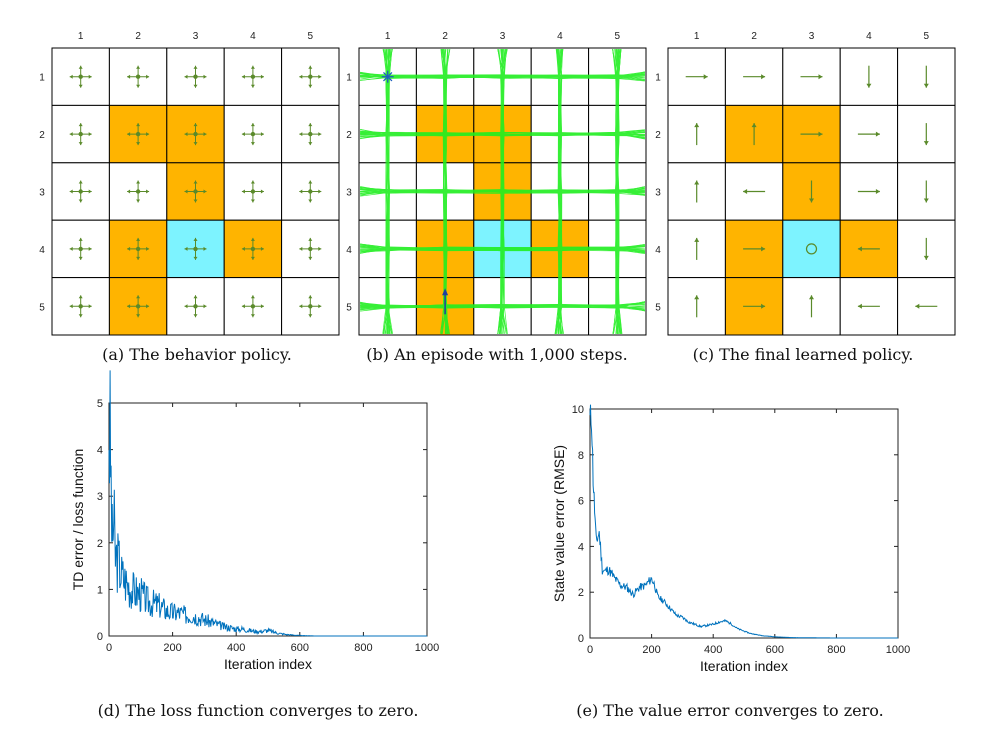 This screenshot has height=735, width=997. What do you see at coordinates (258, 710) in the screenshot?
I see `caption-d: (d) The loss function converges to zero.` at bounding box center [258, 710].